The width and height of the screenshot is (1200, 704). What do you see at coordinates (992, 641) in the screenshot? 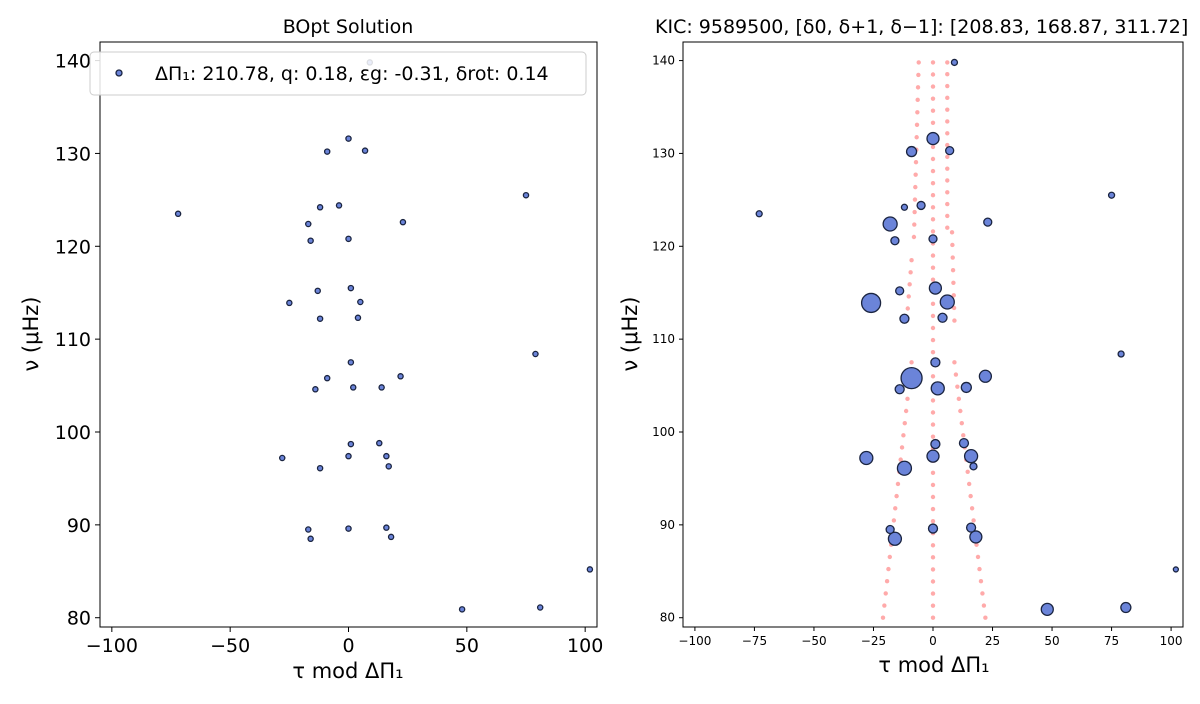
I see `right-x-tick-label: 25` at bounding box center [992, 641].